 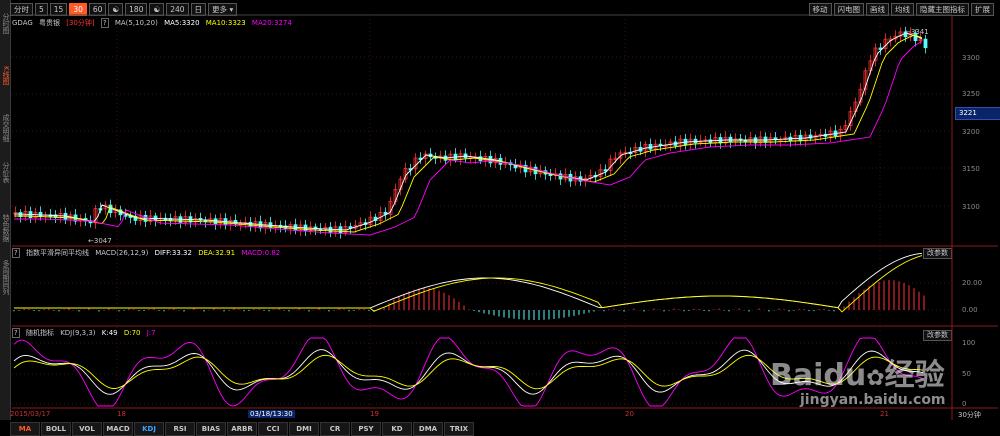 What do you see at coordinates (873, 400) in the screenshot?
I see `watermark-url: jingyan.baidu.com` at bounding box center [873, 400].